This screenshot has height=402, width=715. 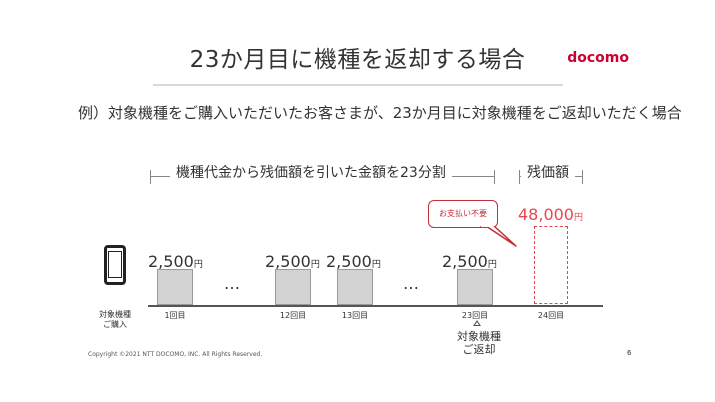 I want to click on installment-bracket-label: 機種代金から残価額を引いた金額を23分割, so click(x=311, y=172).